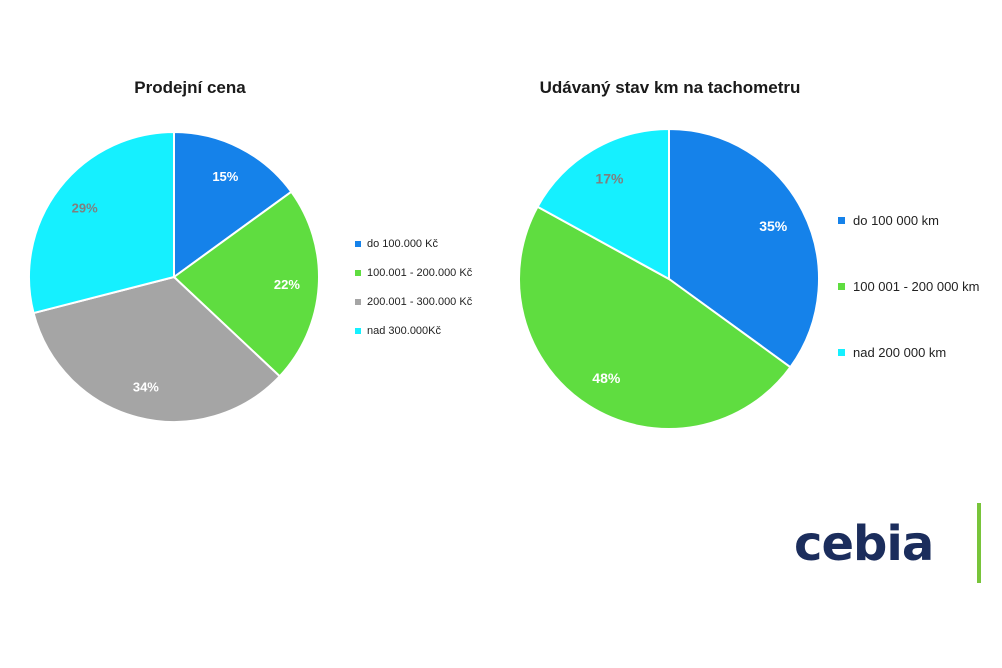 This screenshot has width=1002, height=668. I want to click on legend-item-1-2: 100.001 - 200.000 Kč, so click(413, 273).